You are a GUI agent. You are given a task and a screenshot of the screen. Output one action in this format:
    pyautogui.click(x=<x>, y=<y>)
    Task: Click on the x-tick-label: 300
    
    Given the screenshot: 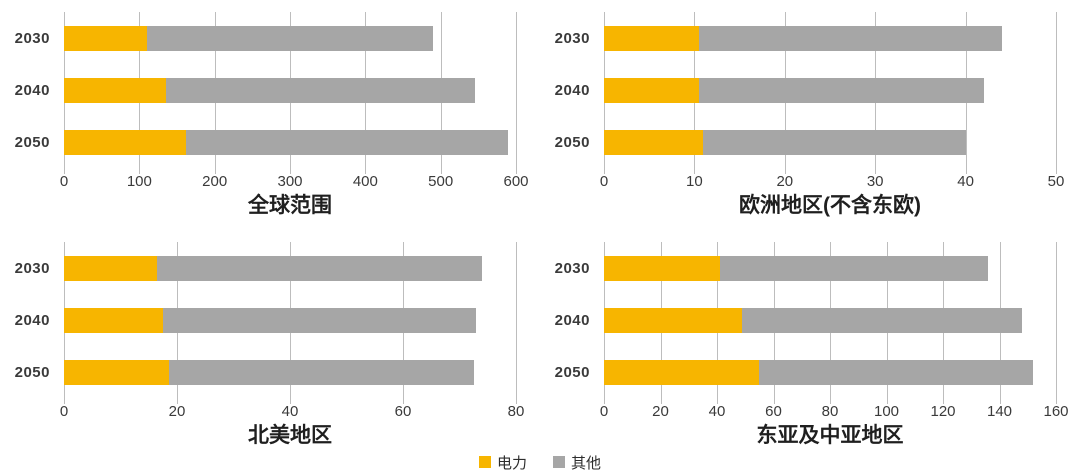 What is the action you would take?
    pyautogui.click(x=290, y=181)
    